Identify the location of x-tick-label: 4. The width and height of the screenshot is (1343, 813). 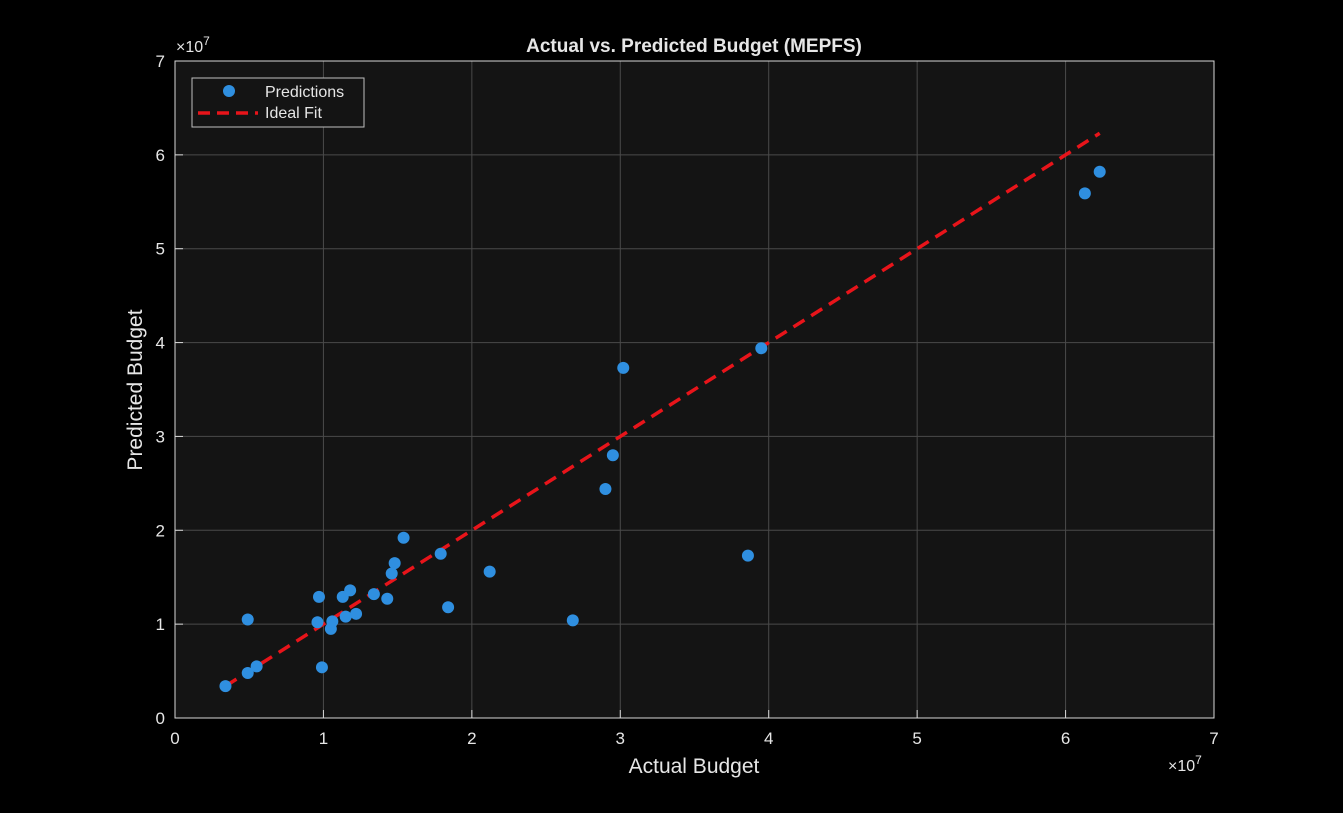
(768, 738).